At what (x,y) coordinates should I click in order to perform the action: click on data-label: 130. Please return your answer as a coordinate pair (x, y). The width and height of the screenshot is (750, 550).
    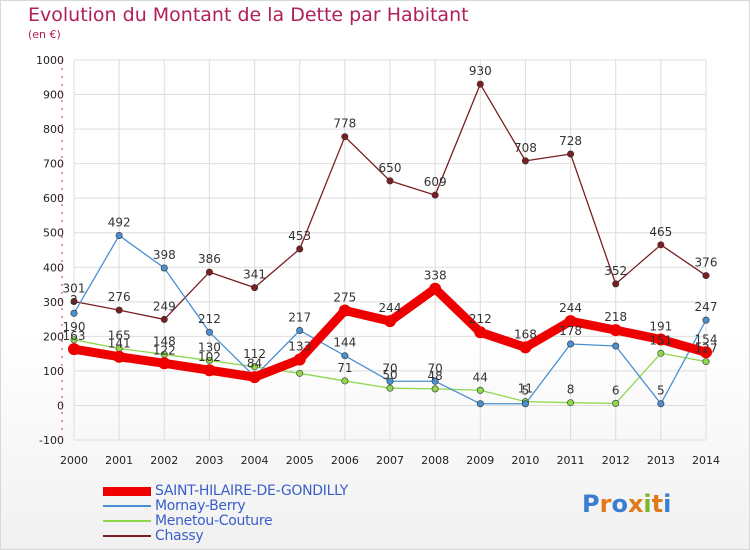
    Looking at the image, I should click on (209, 348).